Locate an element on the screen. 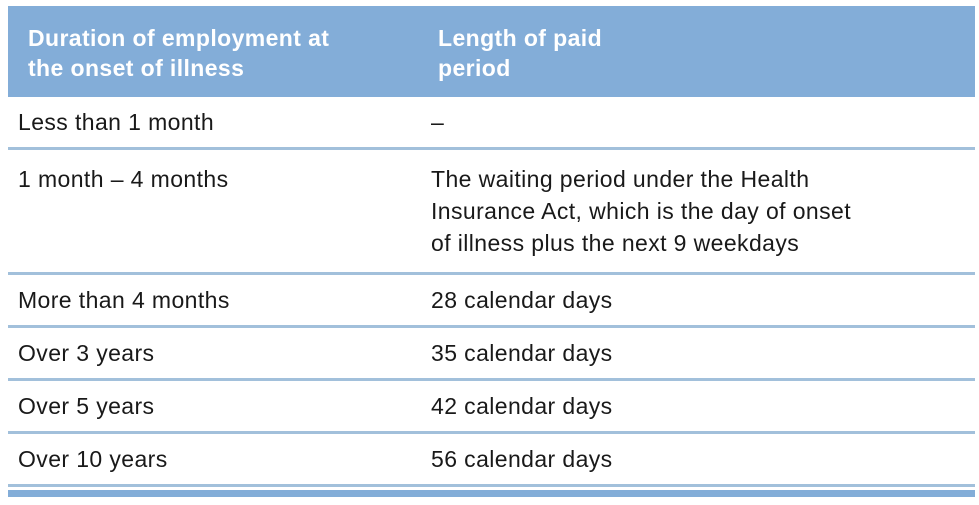 This screenshot has width=979, height=505. header-length-of-paid-period: Length of paid period is located at coordinates (520, 53).